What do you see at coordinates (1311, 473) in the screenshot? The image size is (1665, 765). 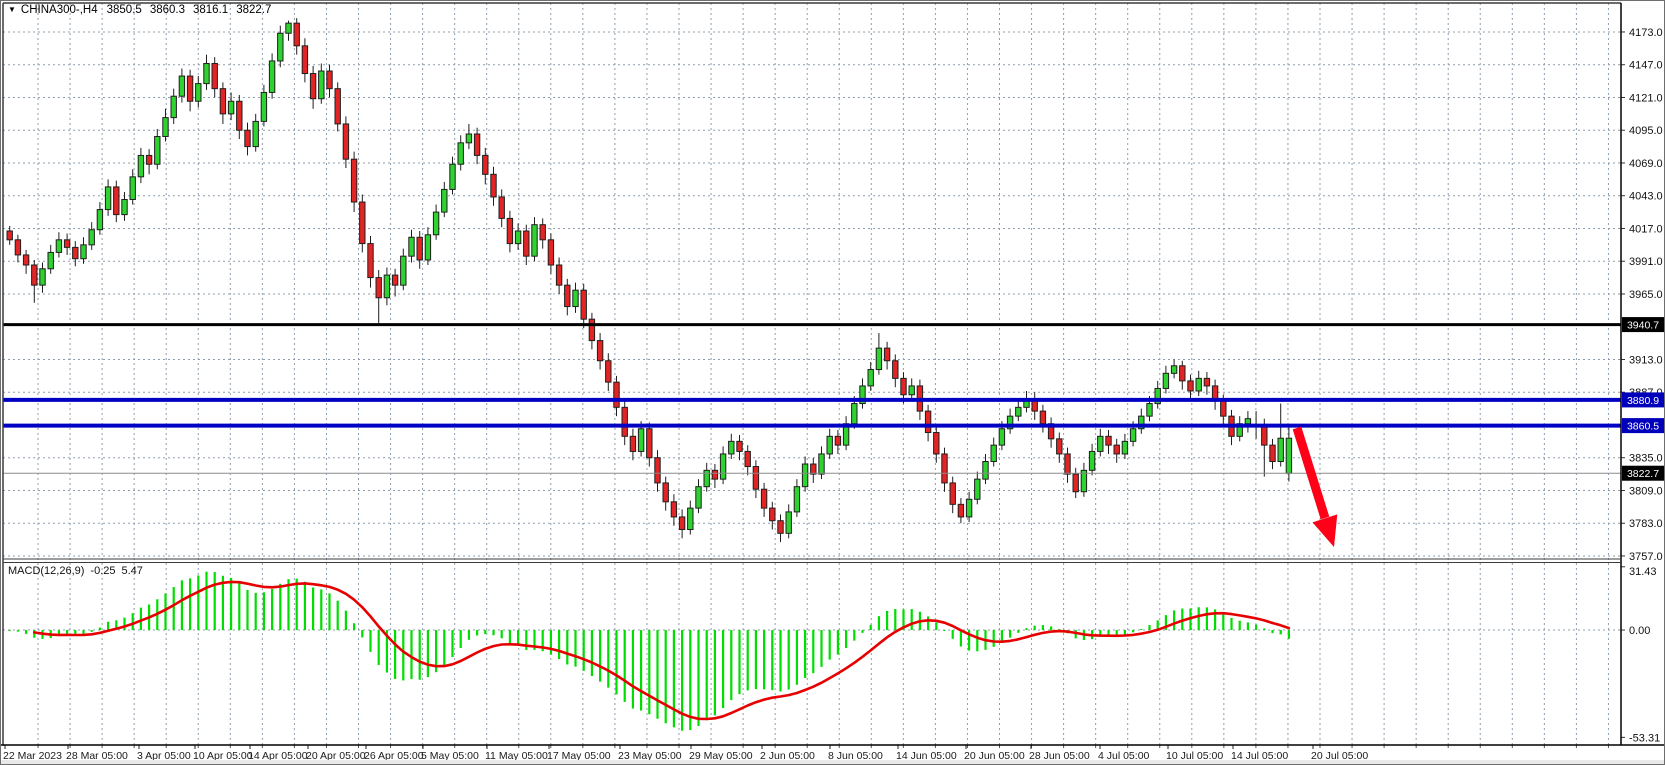 I see `down-arrow-shaft` at bounding box center [1311, 473].